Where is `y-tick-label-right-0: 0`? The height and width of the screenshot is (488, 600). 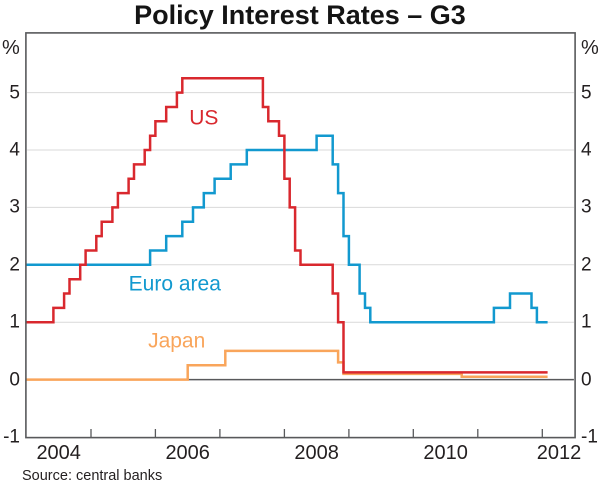 y-tick-label-right-0: 0 is located at coordinates (586, 380).